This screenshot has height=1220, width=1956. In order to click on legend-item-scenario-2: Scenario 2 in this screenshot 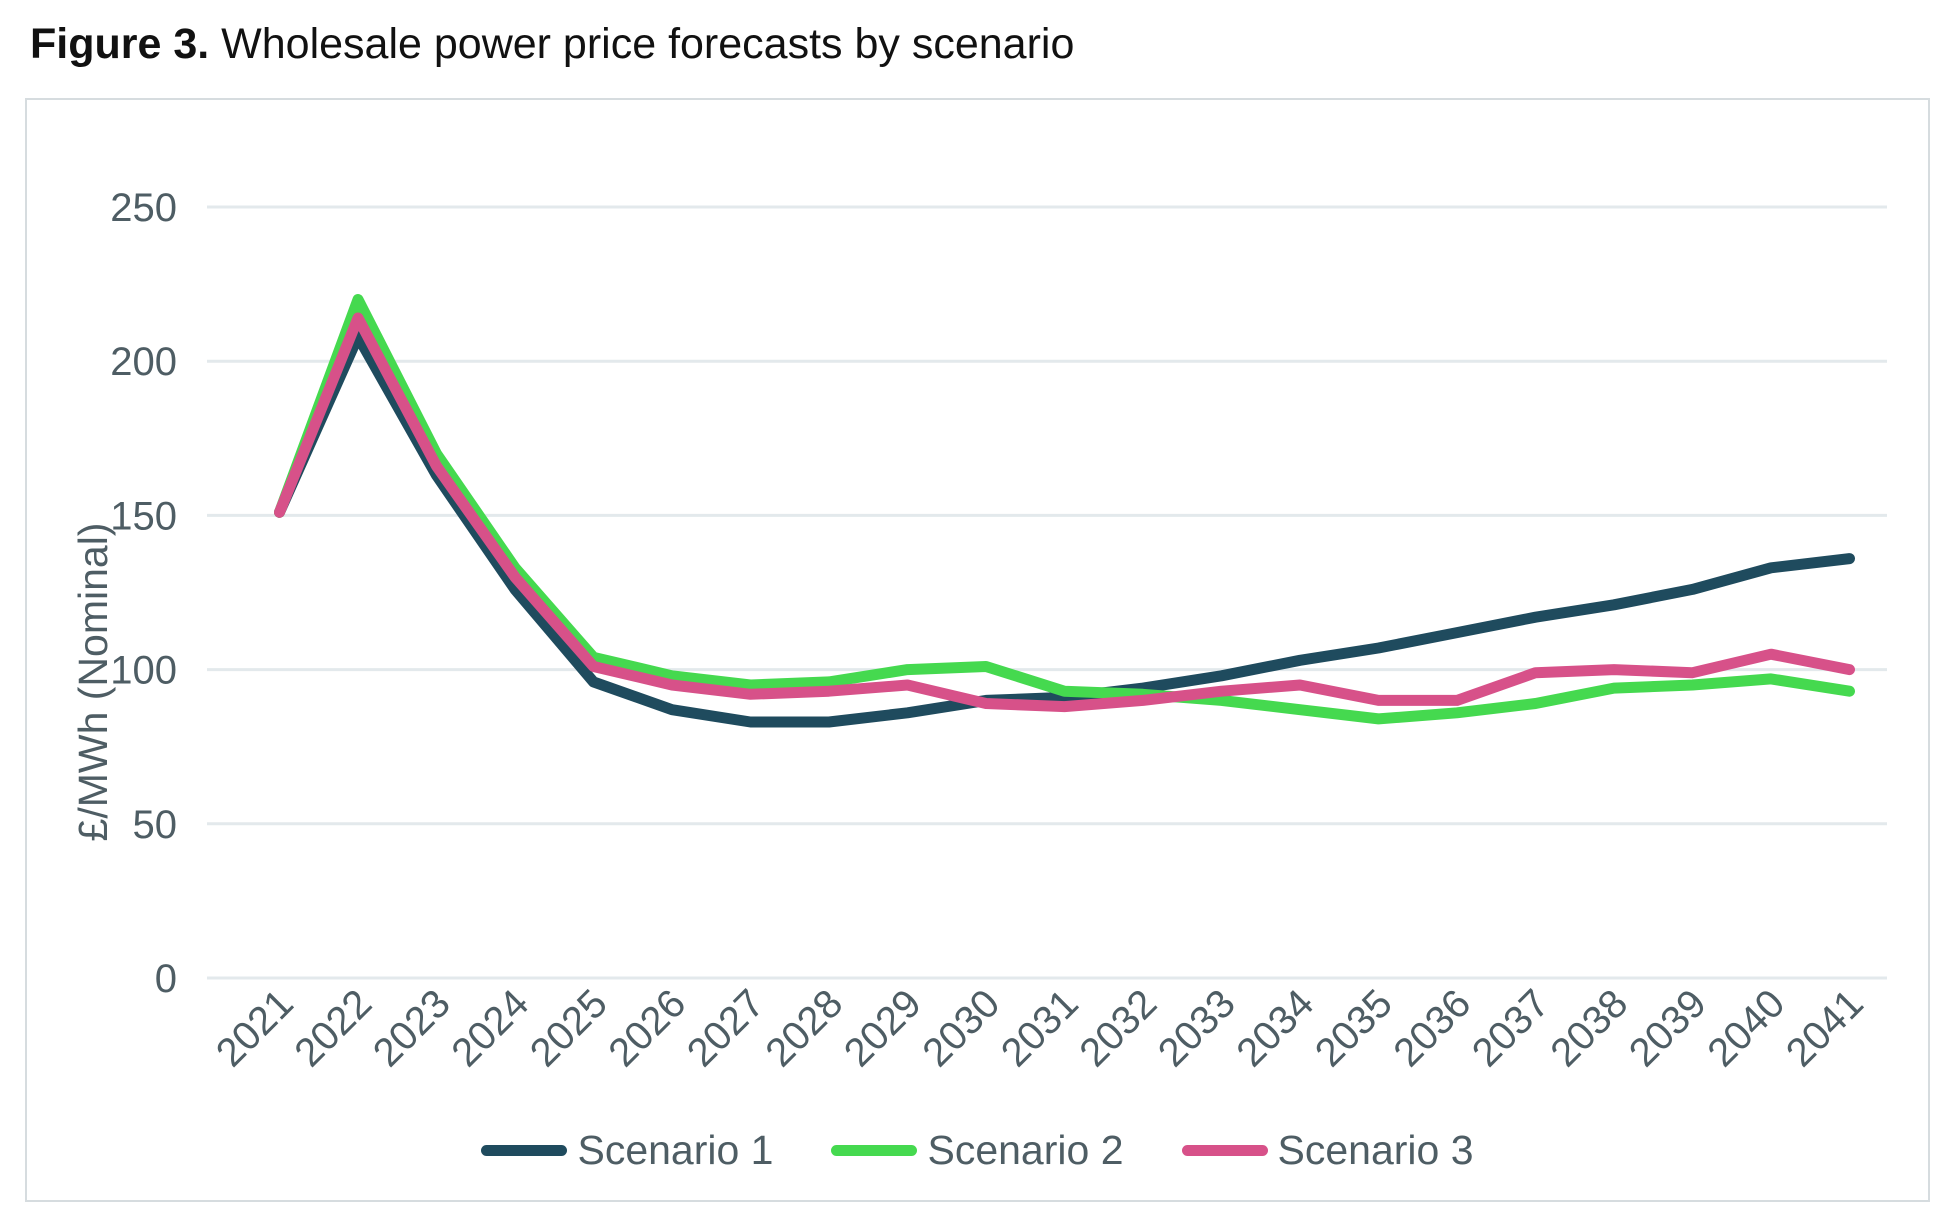, I will do `click(977, 1150)`.